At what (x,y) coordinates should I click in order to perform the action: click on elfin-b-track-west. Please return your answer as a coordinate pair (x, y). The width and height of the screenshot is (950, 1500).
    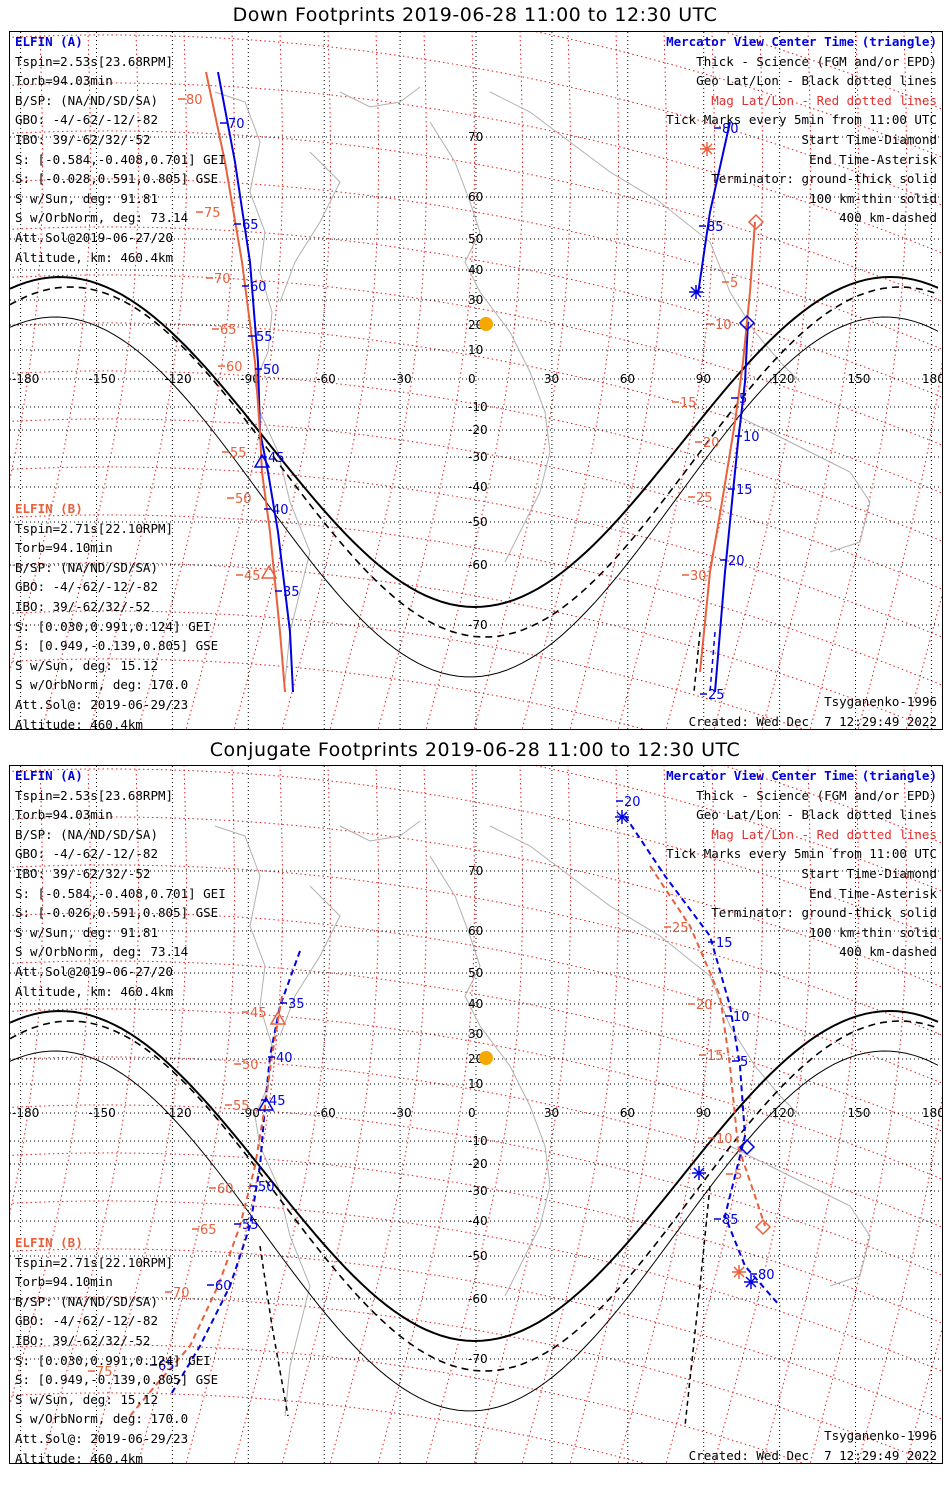
    Looking at the image, I should click on (245, 382).